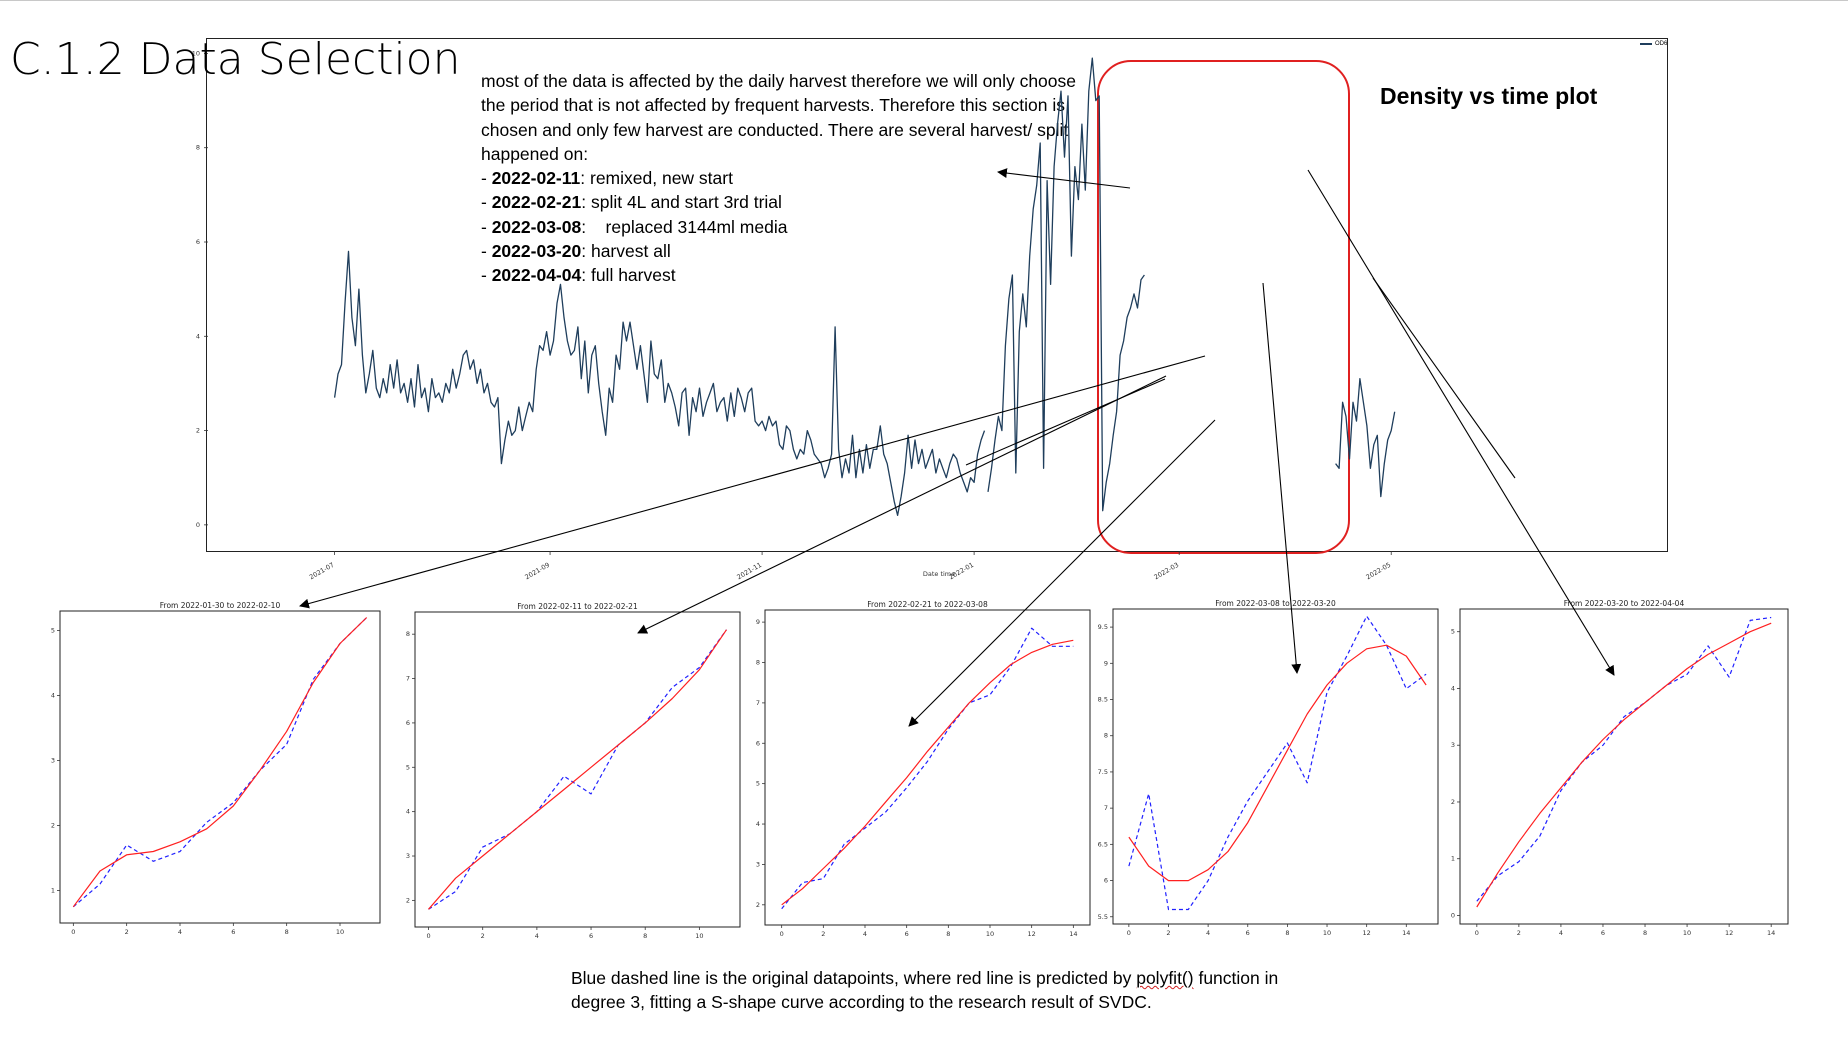 This screenshot has width=1848, height=1037. Describe the element at coordinates (1167, 571) in the screenshot. I see `main-x-tick-label: 2022-03` at that location.